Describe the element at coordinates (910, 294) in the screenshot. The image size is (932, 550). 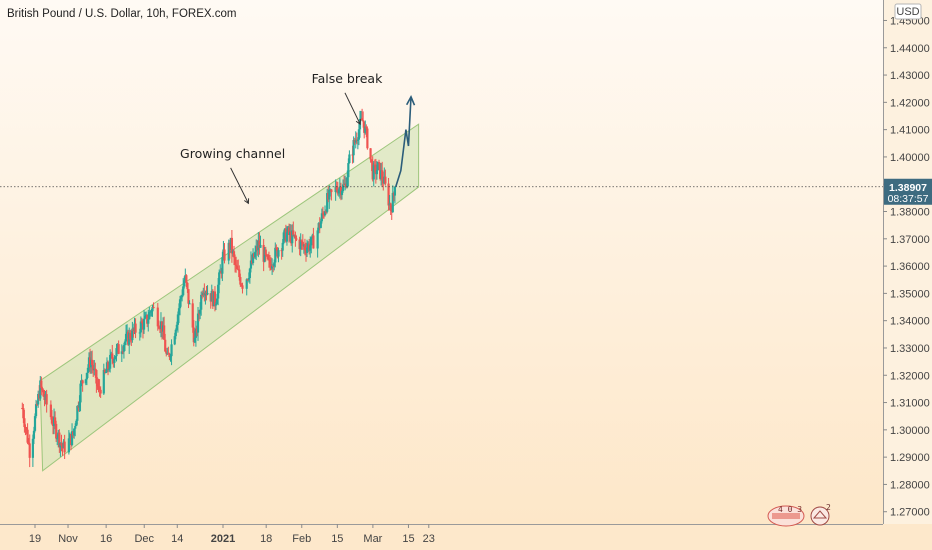
I see `price-tick-label: 1.35000` at that location.